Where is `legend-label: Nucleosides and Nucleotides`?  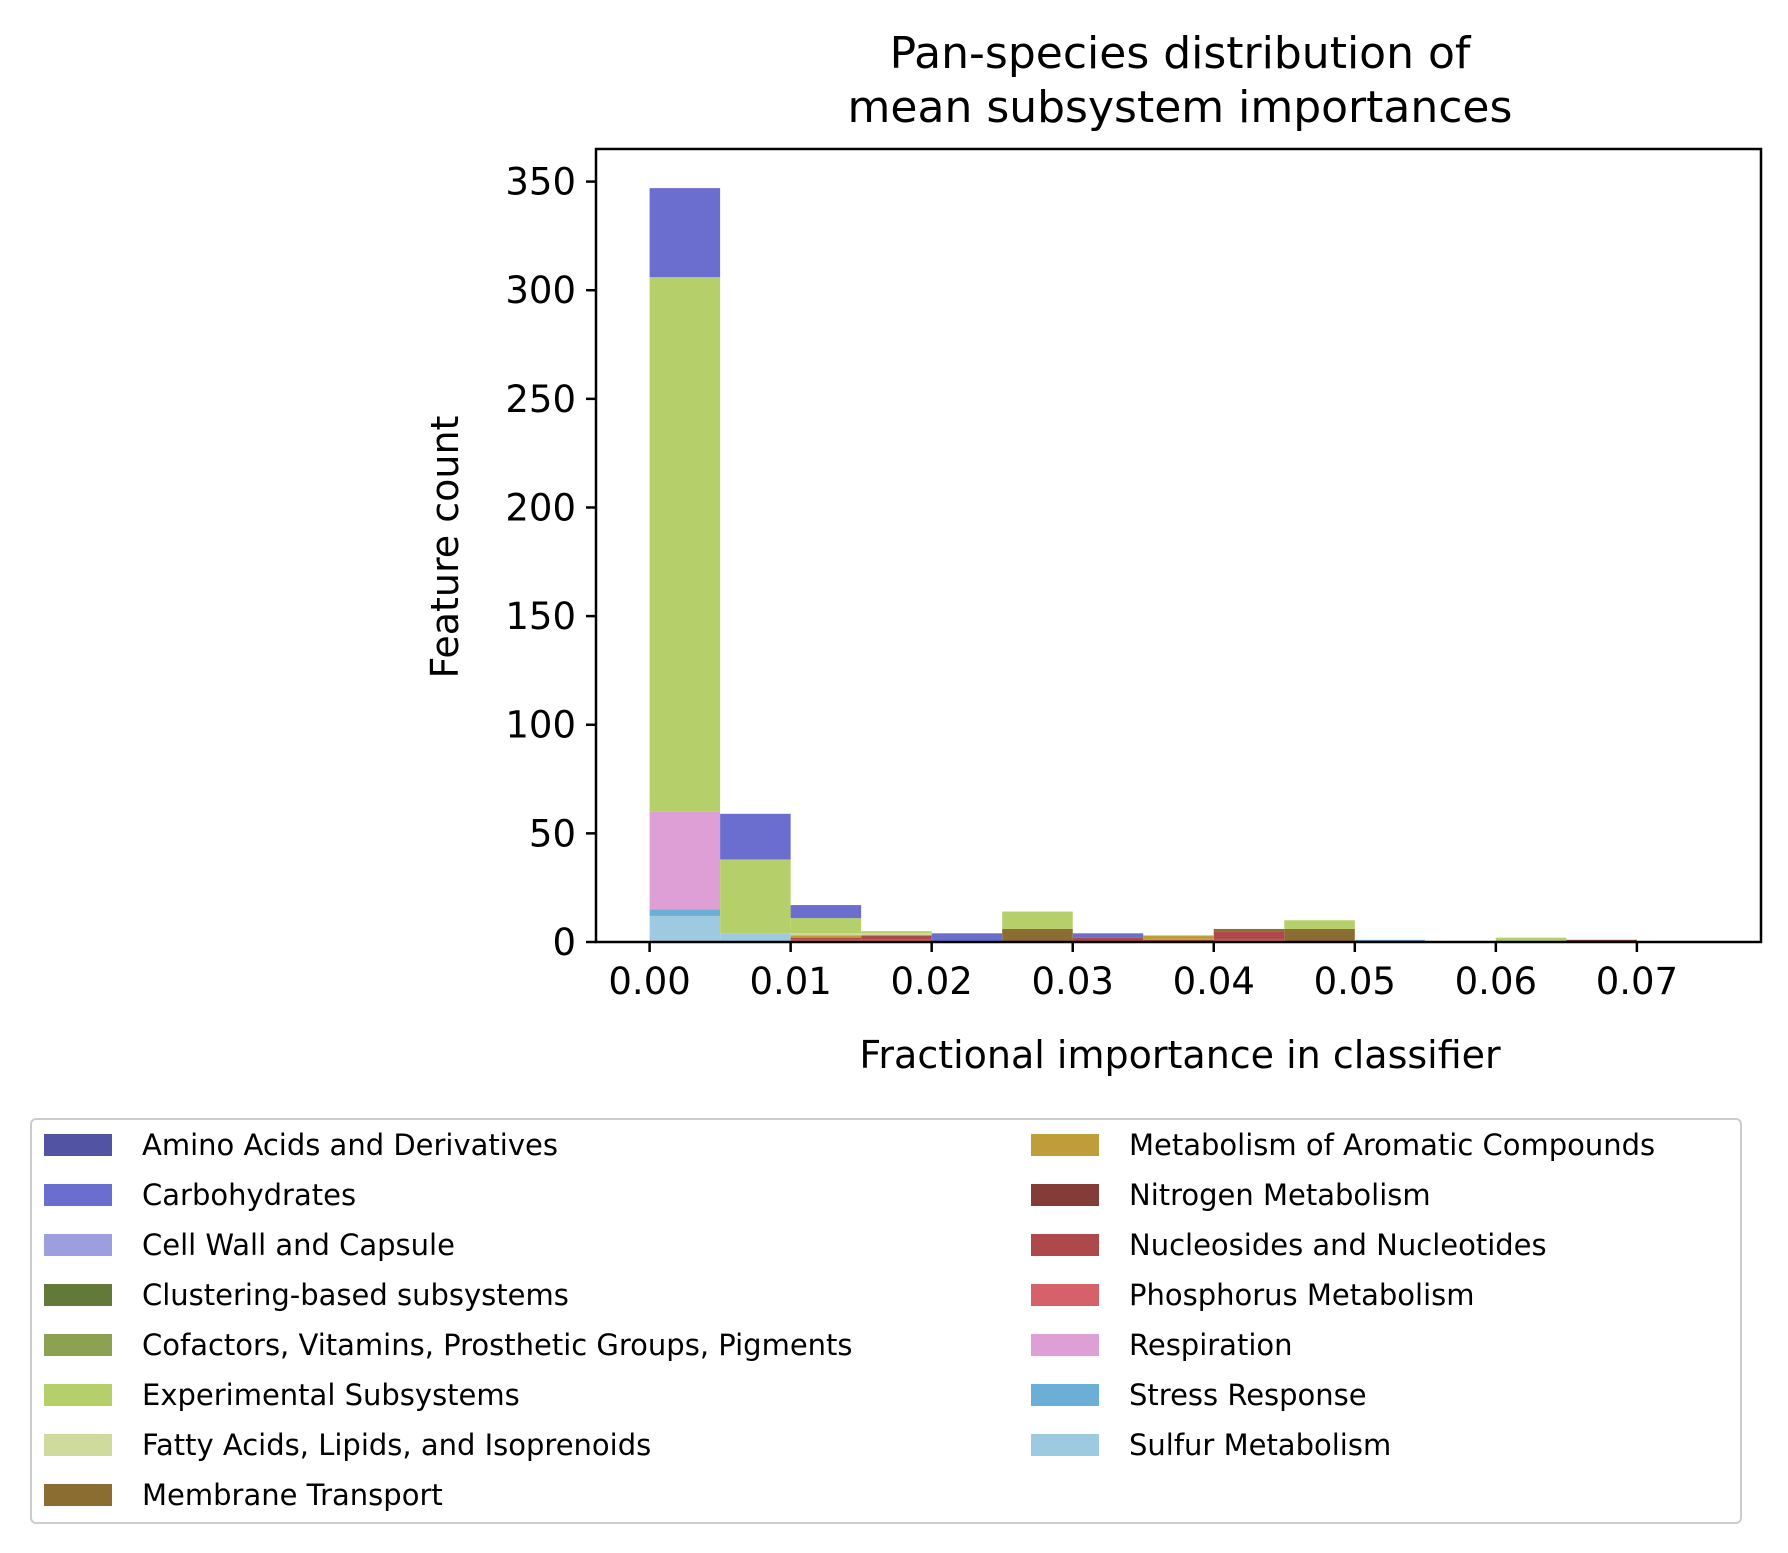
legend-label: Nucleosides and Nucleotides is located at coordinates (1338, 1245).